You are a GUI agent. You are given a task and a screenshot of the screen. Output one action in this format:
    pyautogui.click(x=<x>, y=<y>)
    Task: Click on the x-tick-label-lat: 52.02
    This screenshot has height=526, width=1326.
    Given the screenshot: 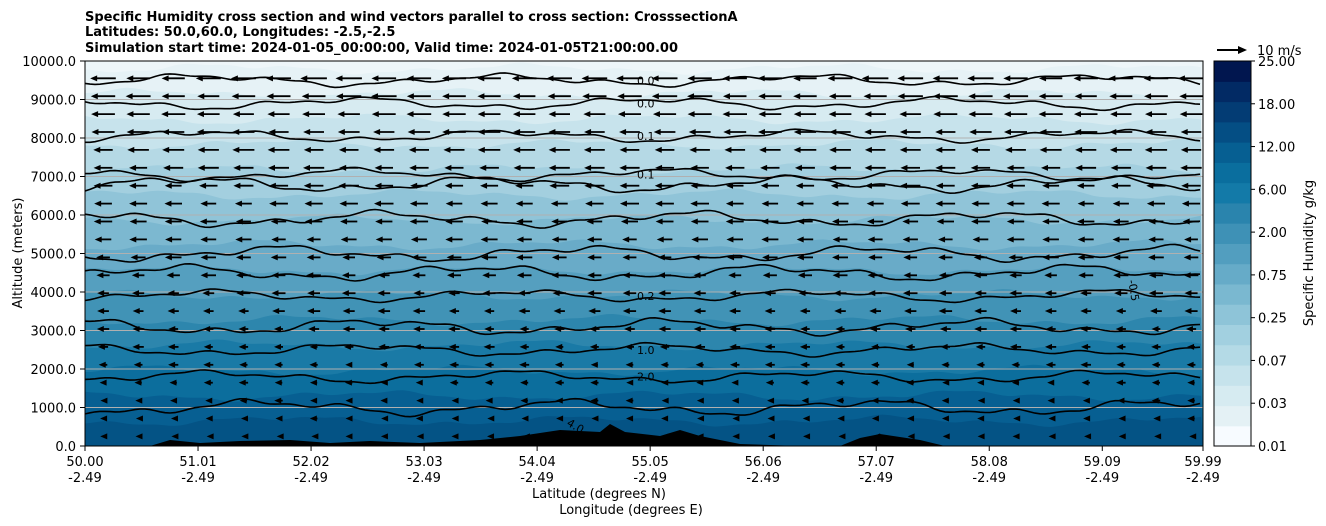 What is the action you would take?
    pyautogui.click(x=310, y=462)
    